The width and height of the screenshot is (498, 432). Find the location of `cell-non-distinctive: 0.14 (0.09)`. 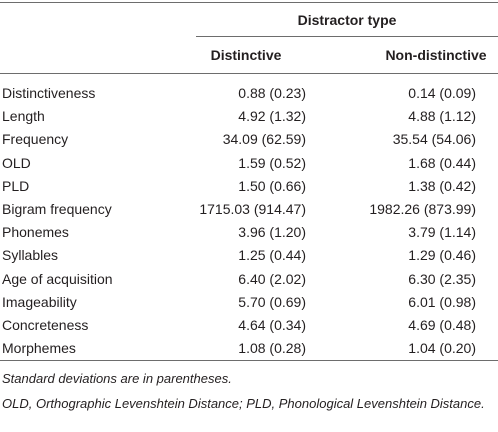

cell-non-distinctive: 0.14 (0.09) is located at coordinates (442, 93).